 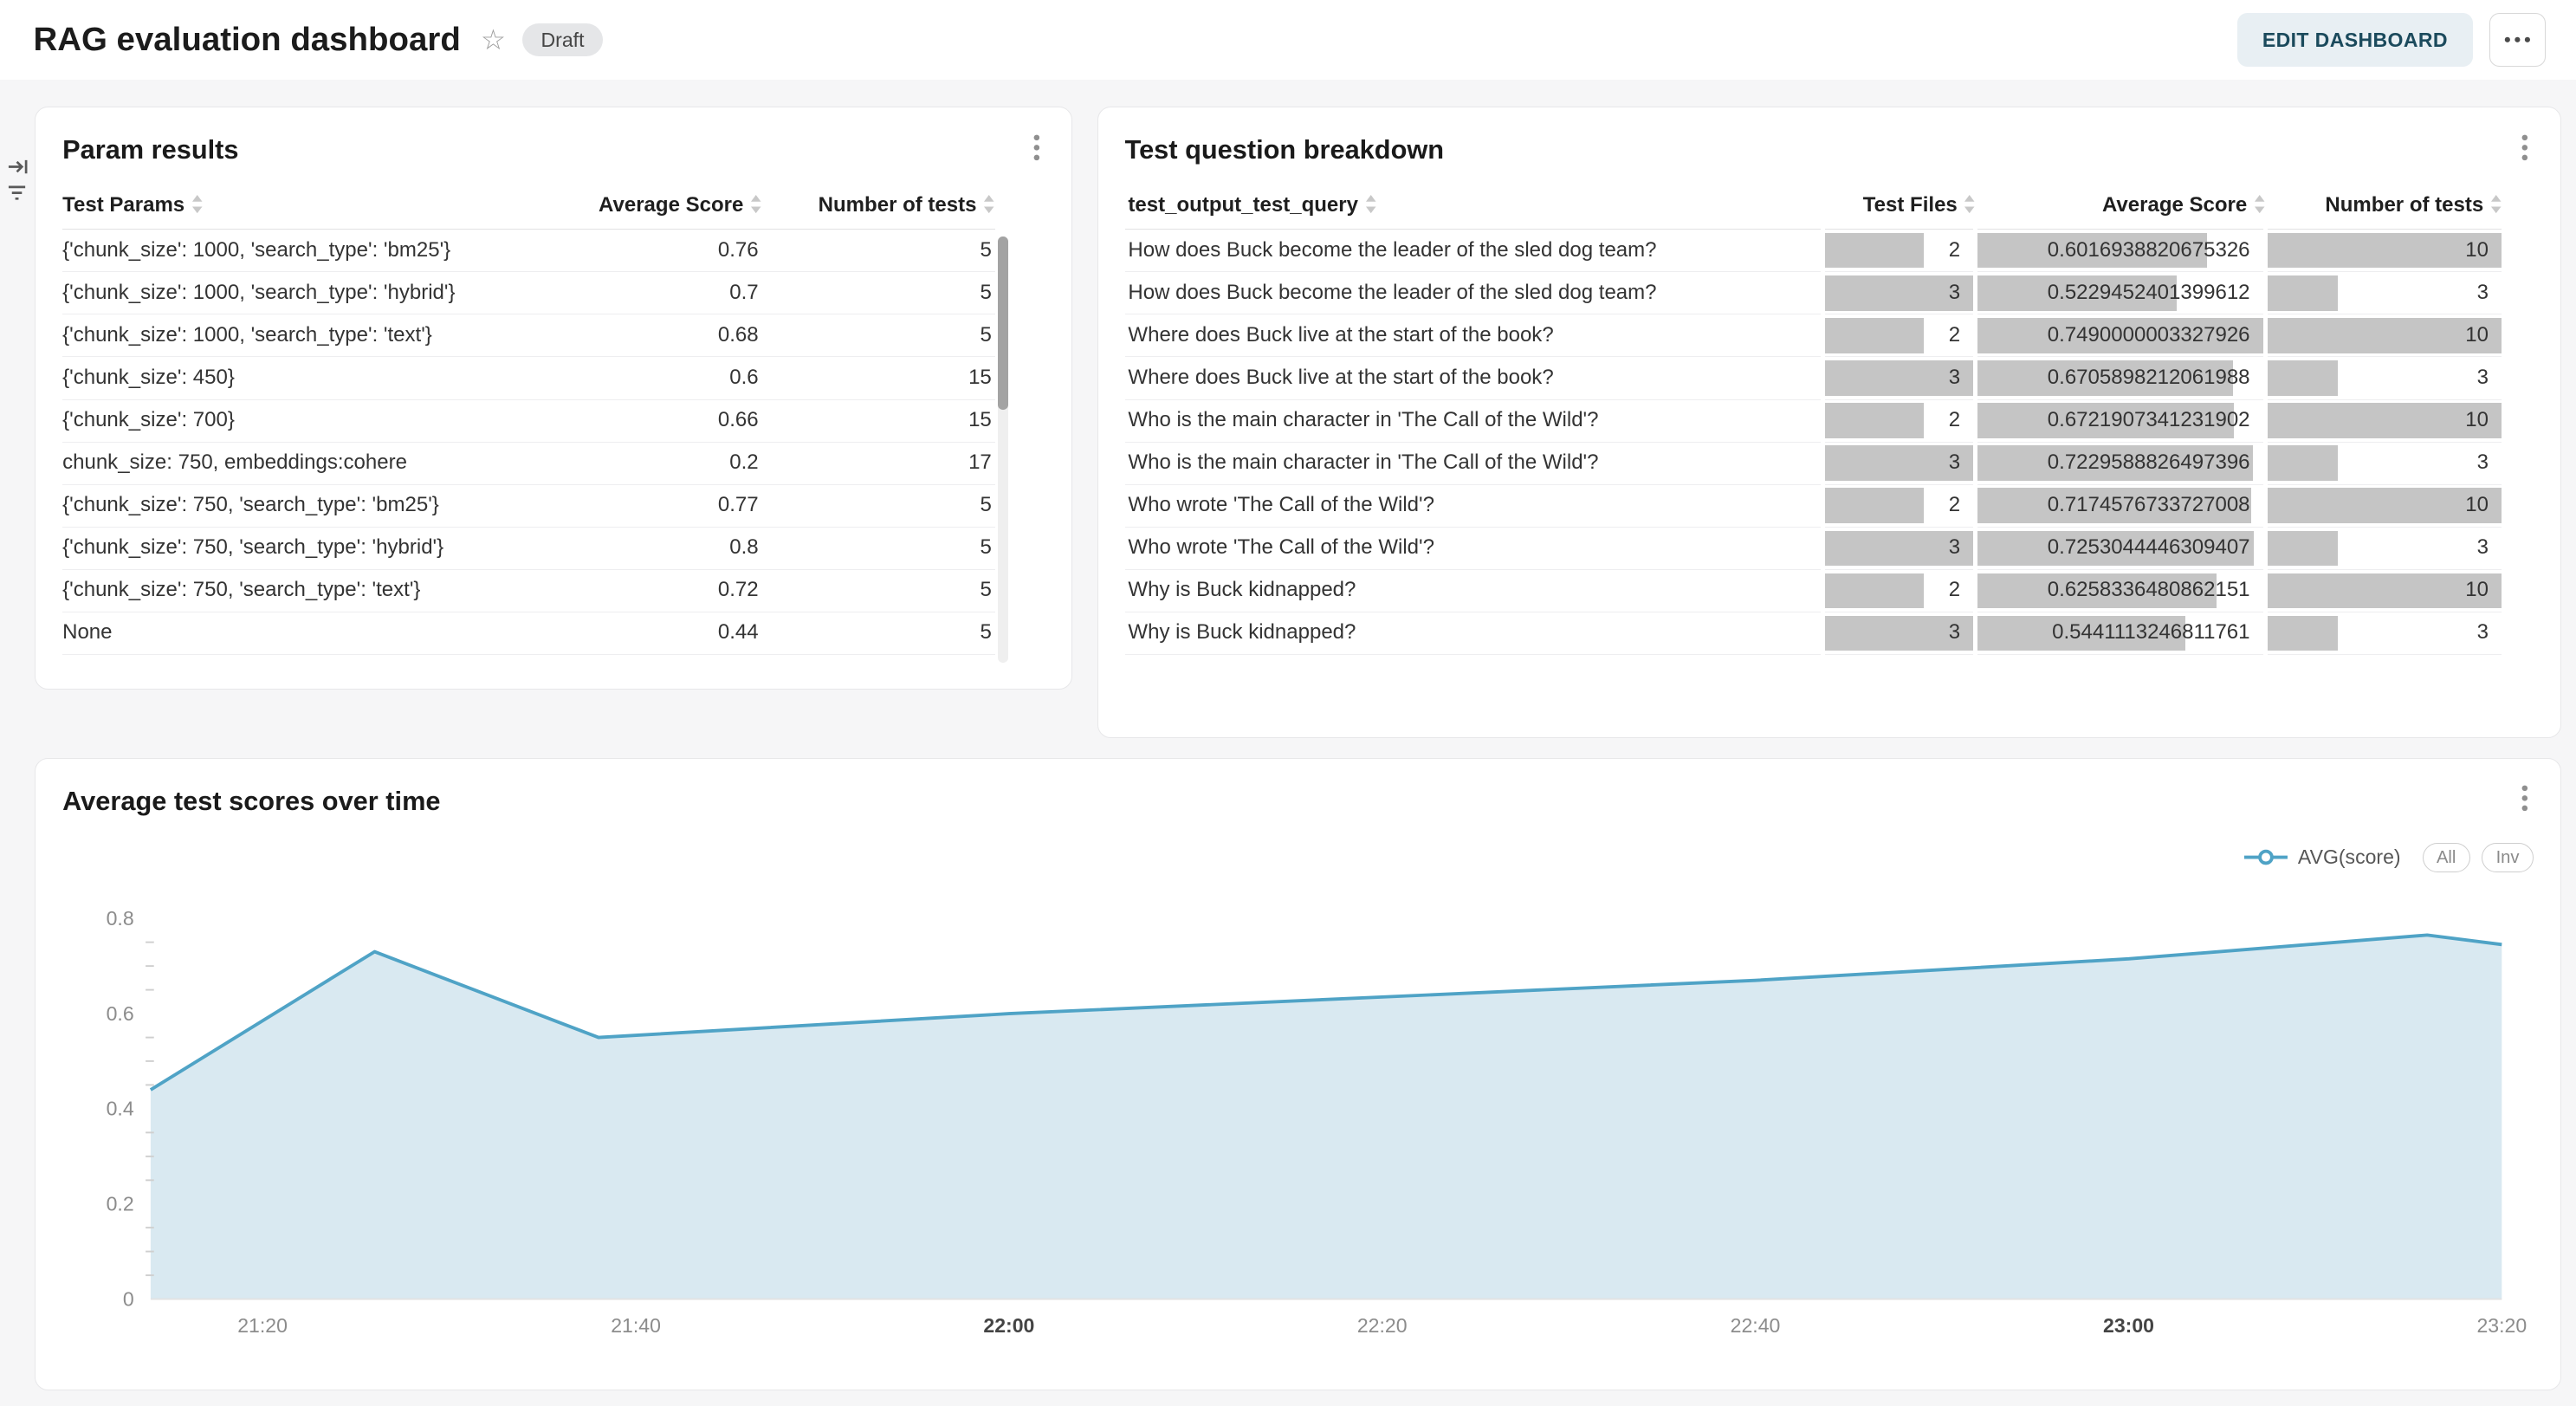 I want to click on test-query-cell: Who wrote 'The Call of the Wild'?, so click(x=1473, y=548).